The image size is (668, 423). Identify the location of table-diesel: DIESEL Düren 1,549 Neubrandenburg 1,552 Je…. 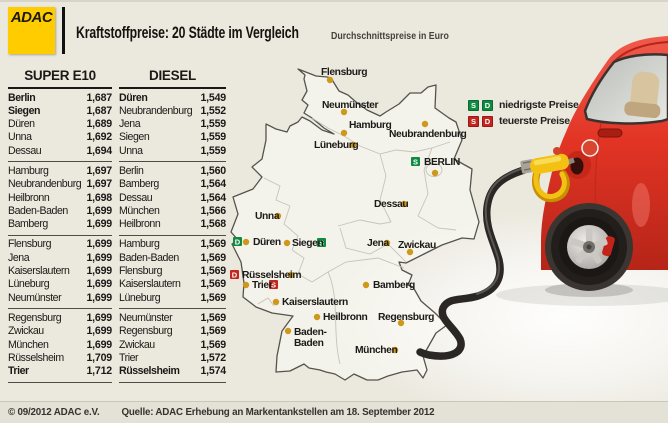
(172, 224).